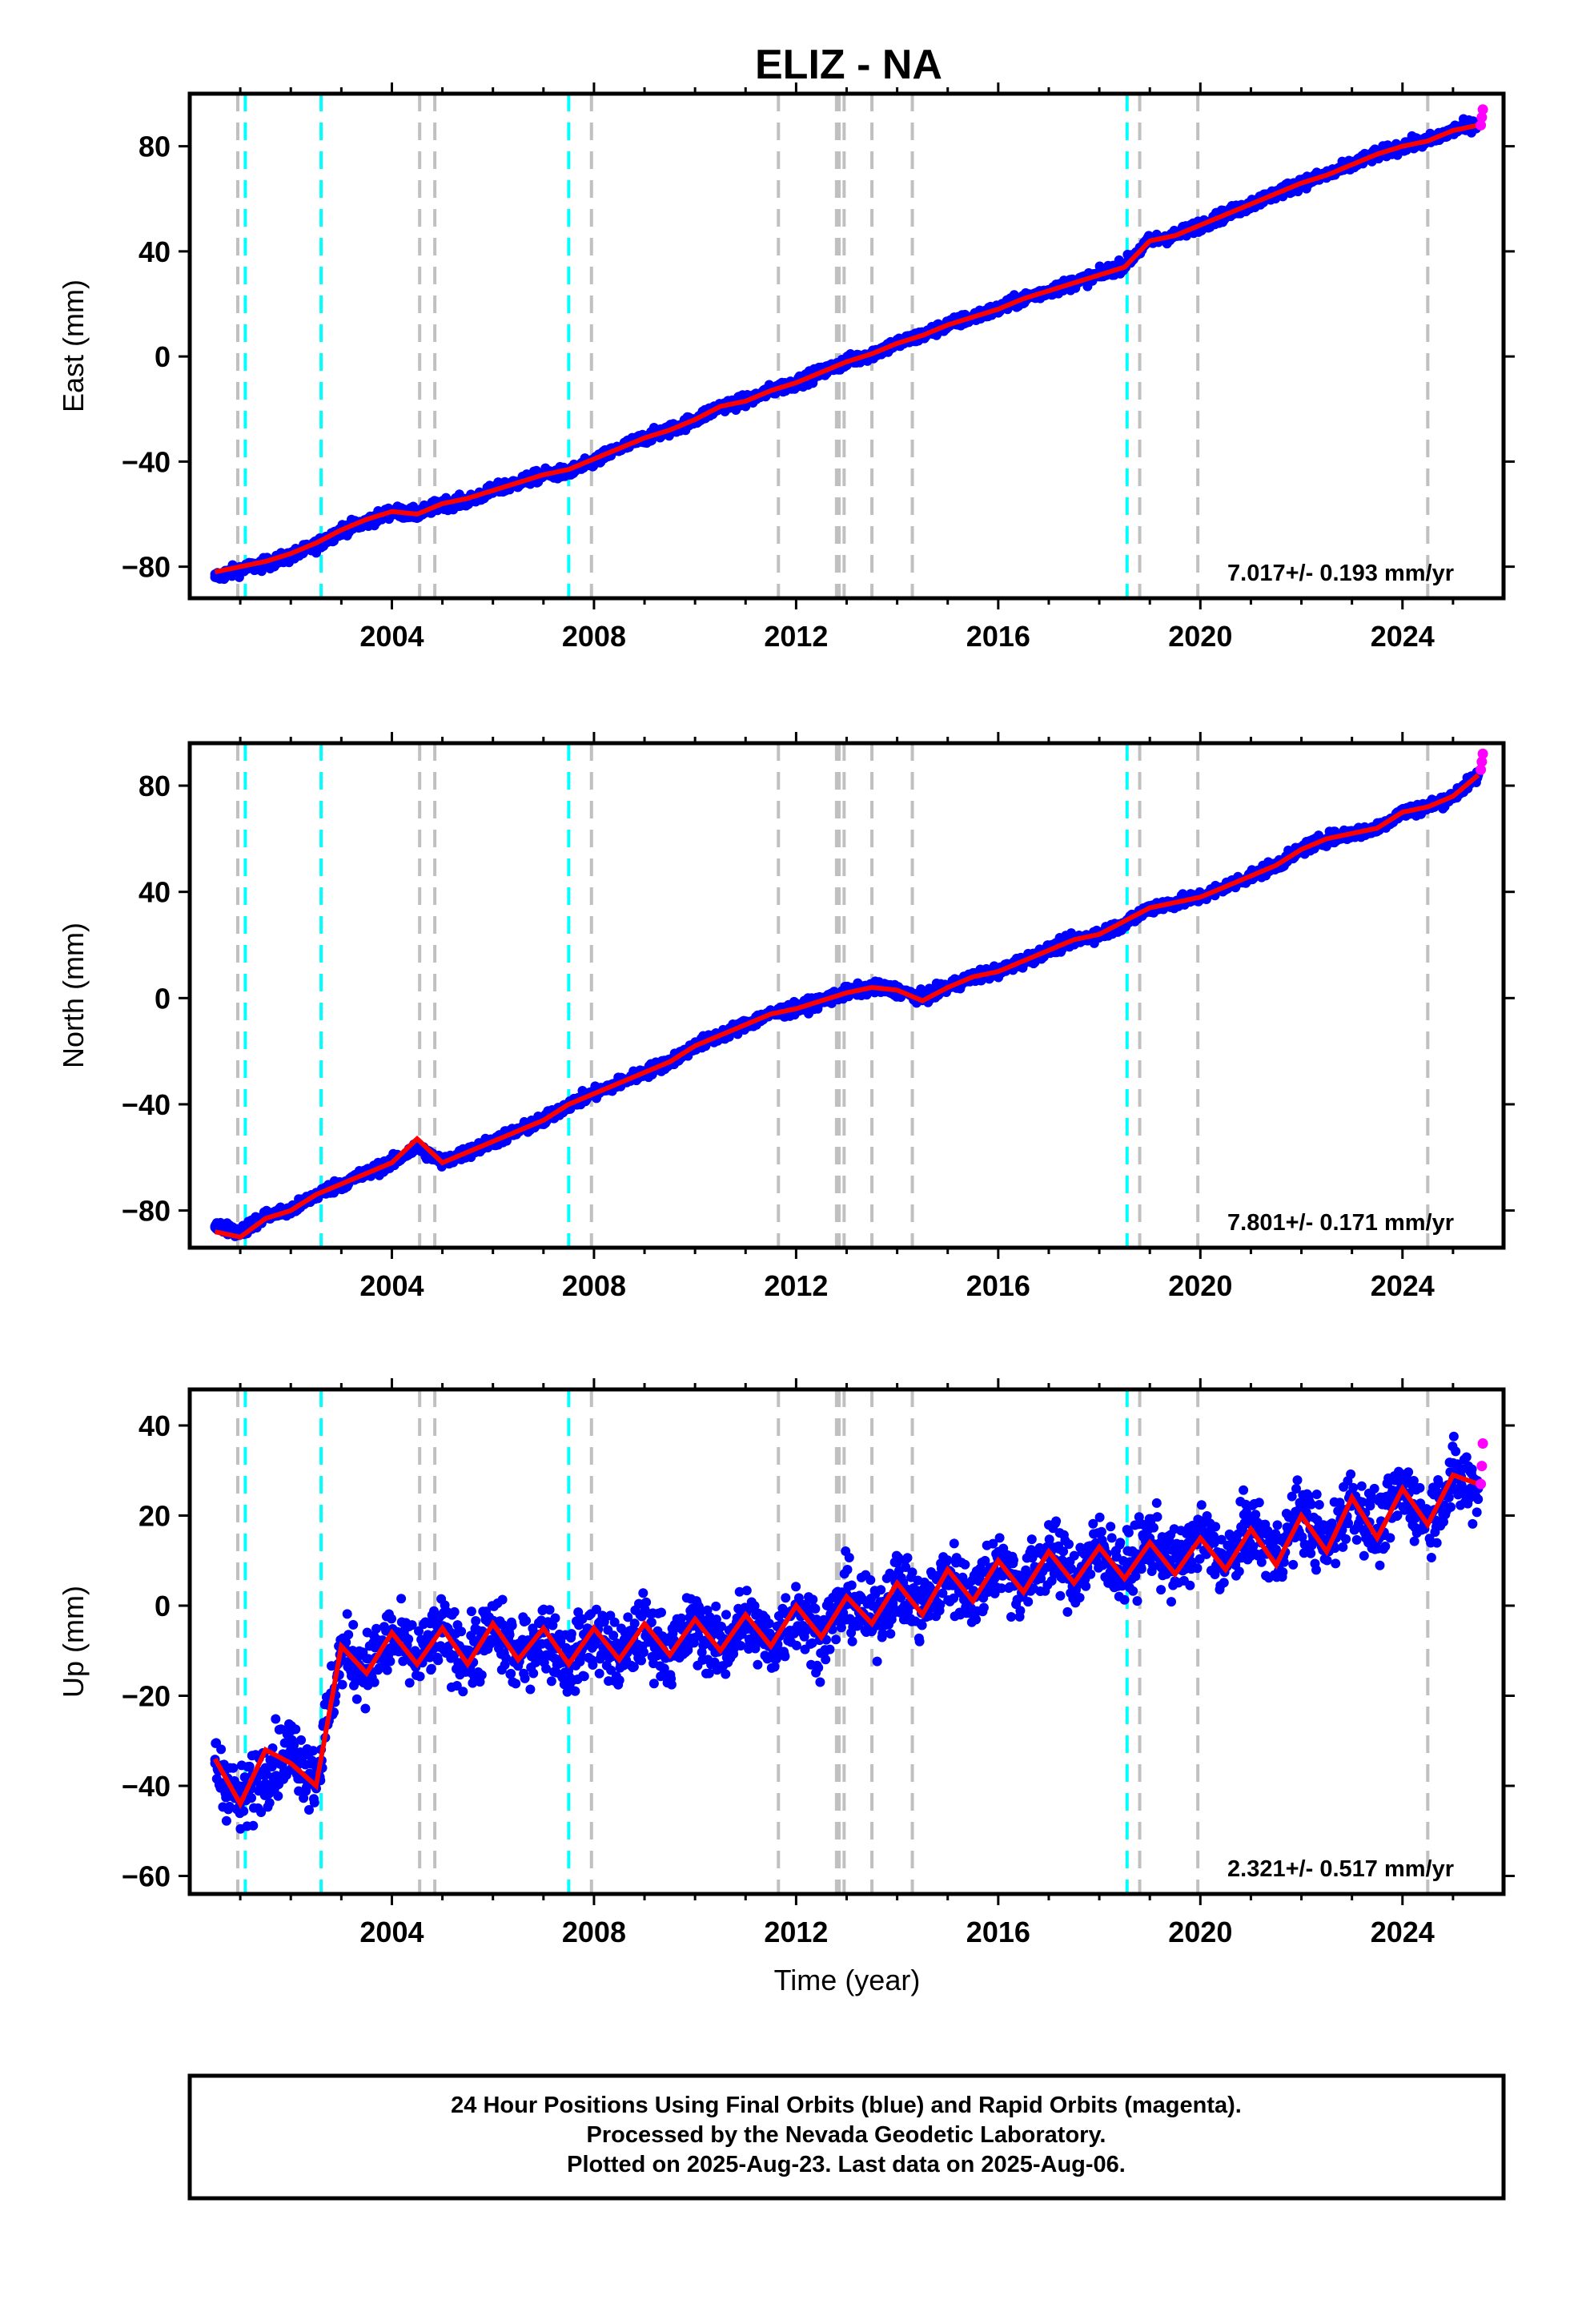 The image size is (1582, 2324). What do you see at coordinates (74, 995) in the screenshot?
I see `north-axis-label: North (mm)` at bounding box center [74, 995].